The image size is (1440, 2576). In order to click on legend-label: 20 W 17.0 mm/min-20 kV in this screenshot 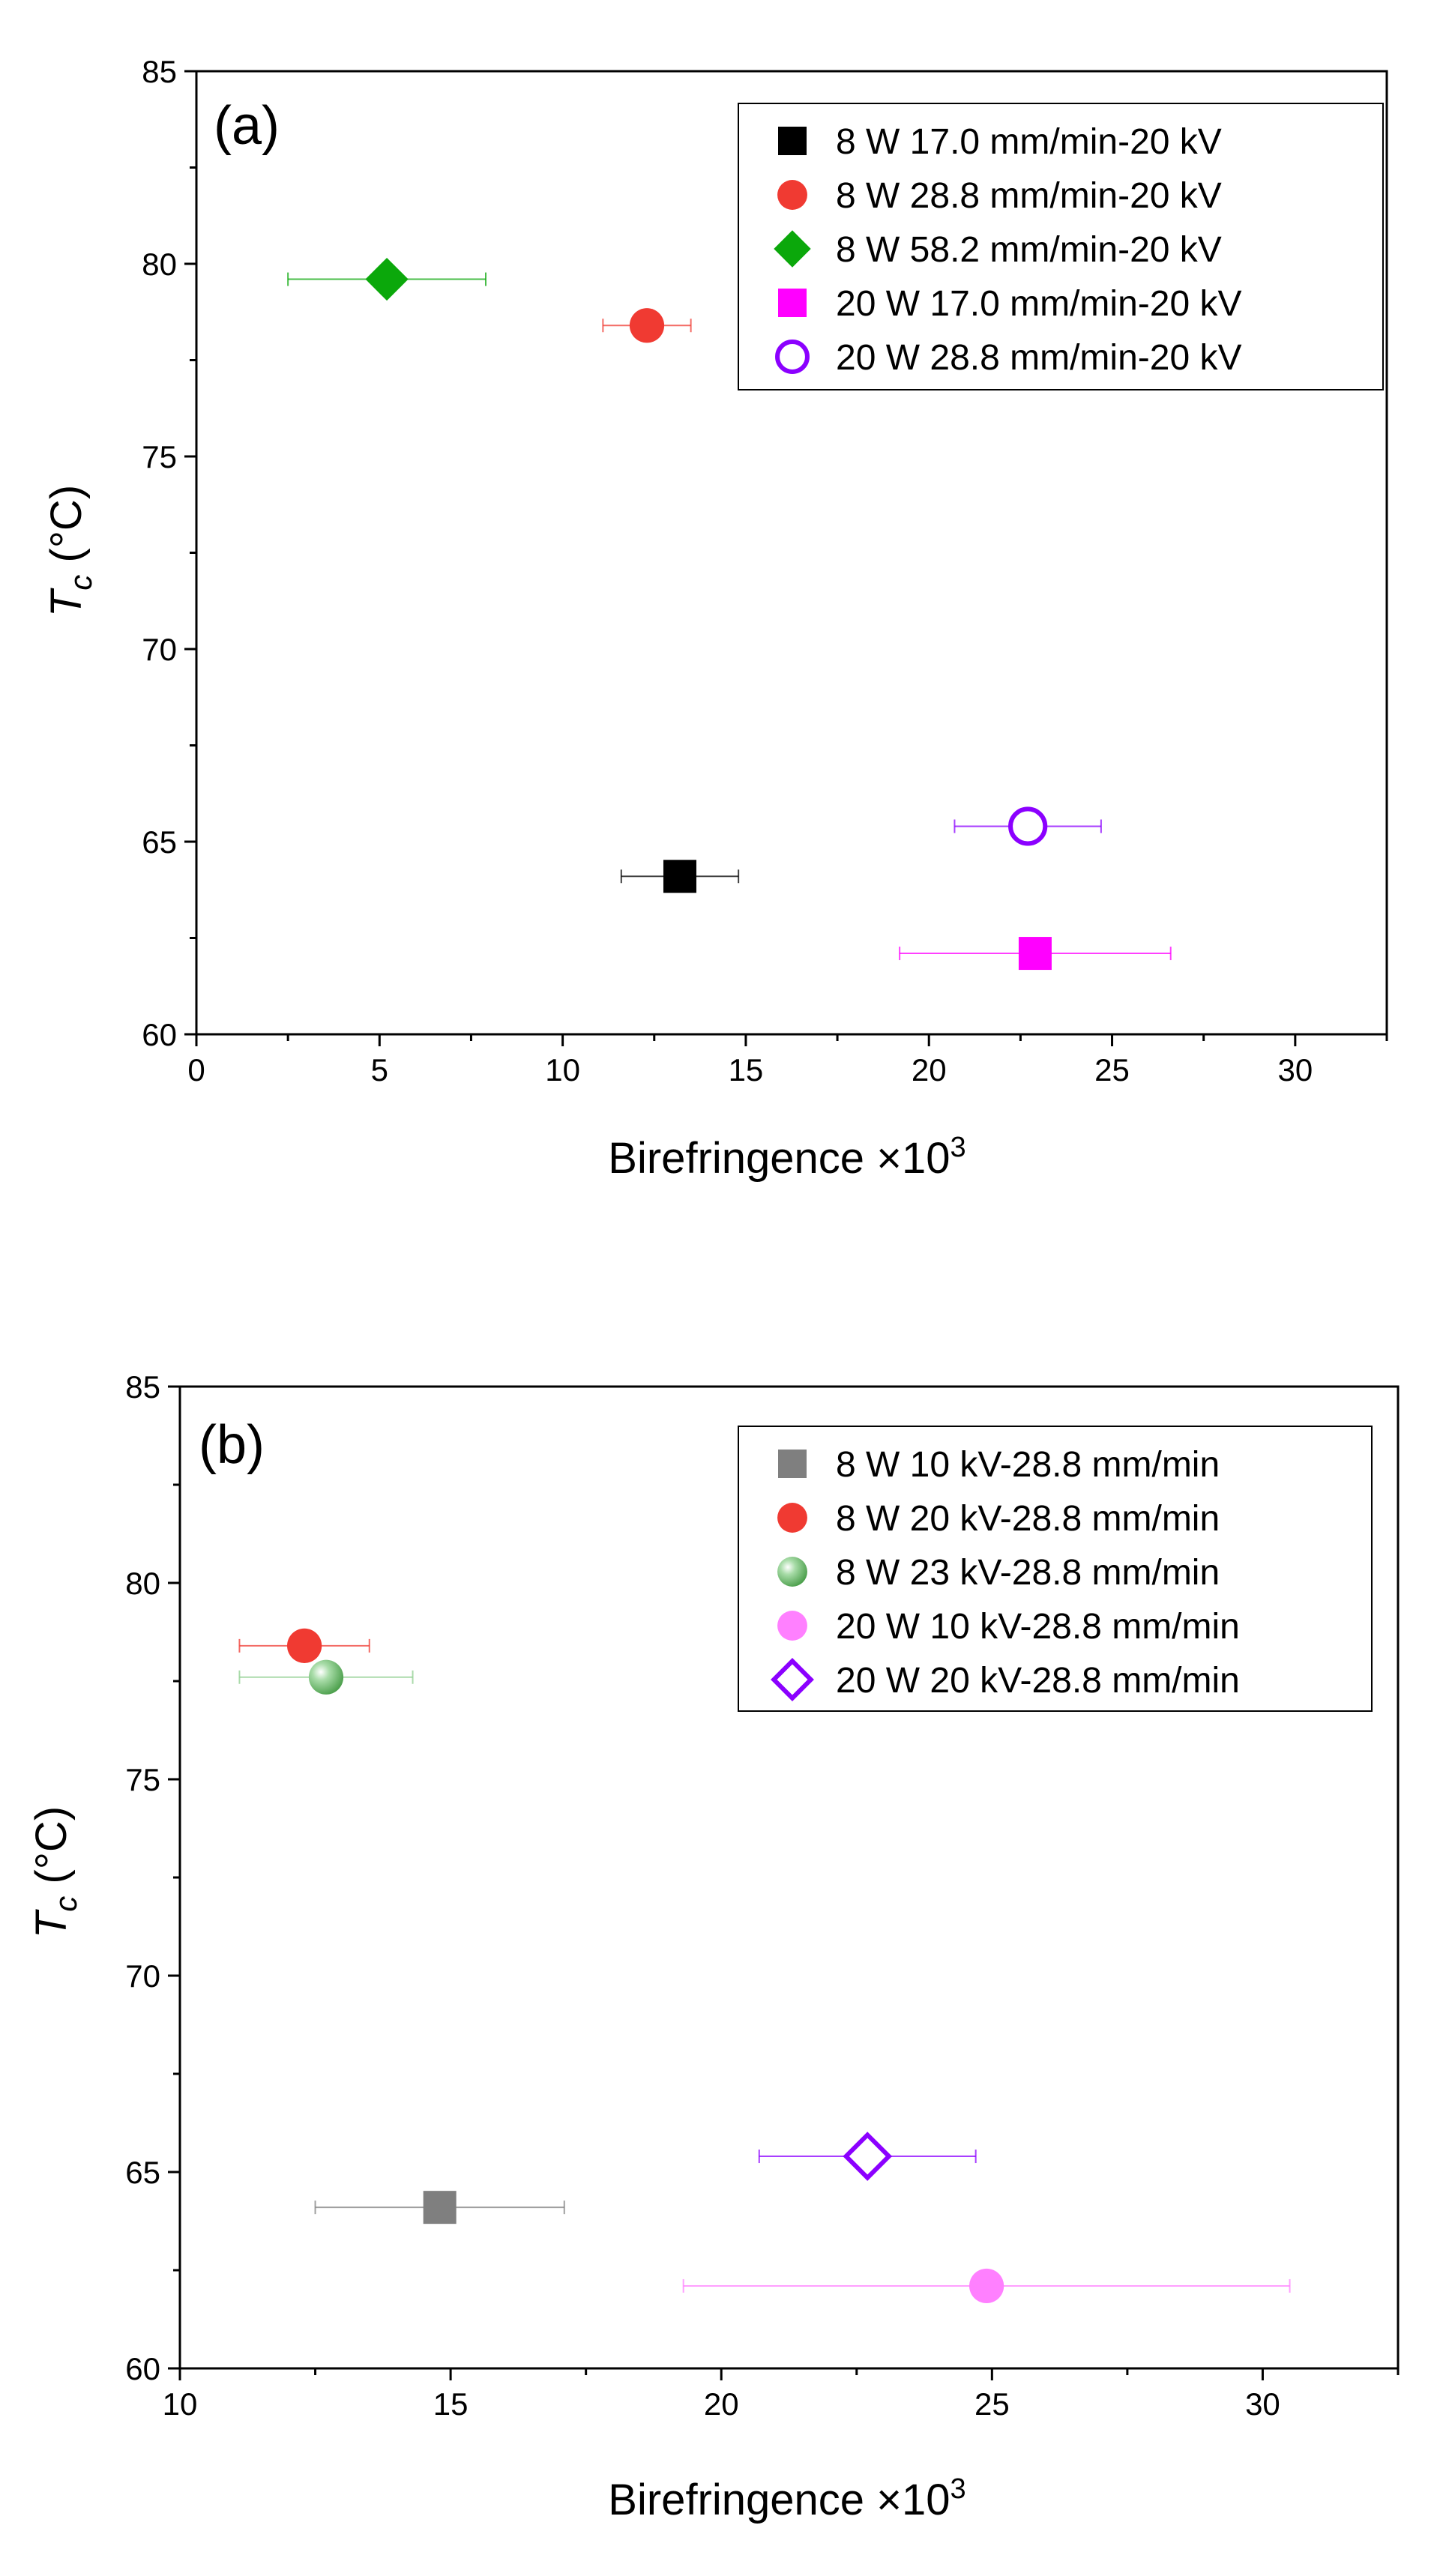, I will do `click(1039, 304)`.